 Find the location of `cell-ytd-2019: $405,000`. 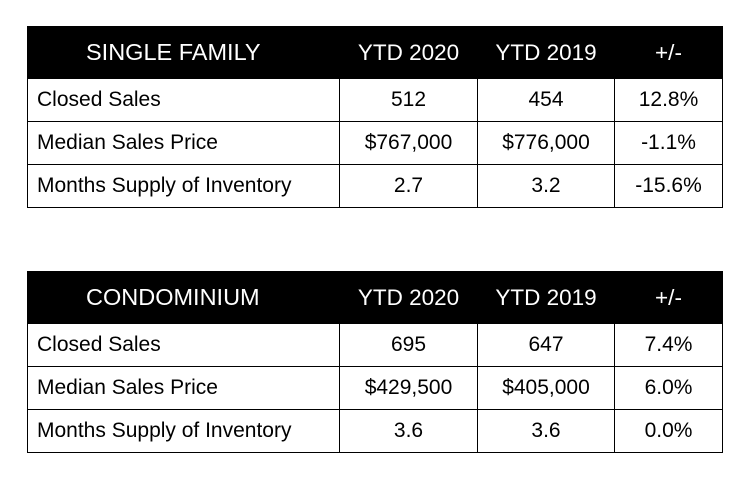

cell-ytd-2019: $405,000 is located at coordinates (546, 388).